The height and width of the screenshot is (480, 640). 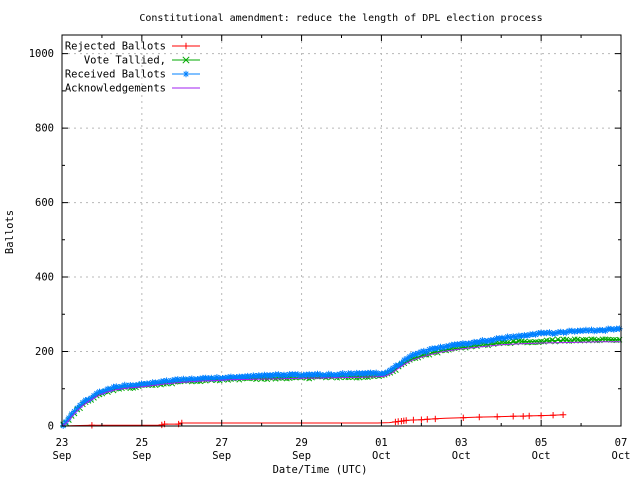 What do you see at coordinates (115, 75) in the screenshot?
I see `legend-label-received: Received Ballots` at bounding box center [115, 75].